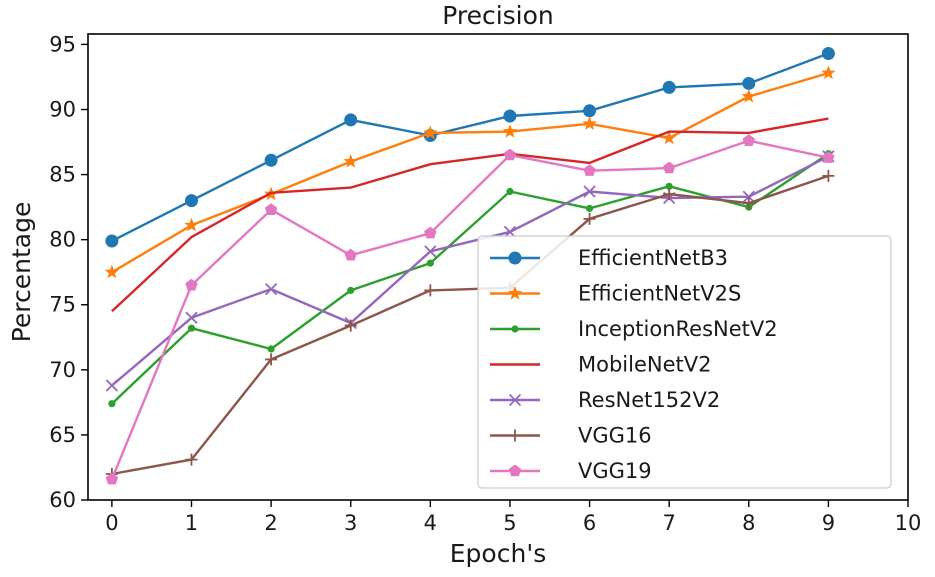 This screenshot has height=577, width=935. I want to click on y-tick-label: 65, so click(62, 435).